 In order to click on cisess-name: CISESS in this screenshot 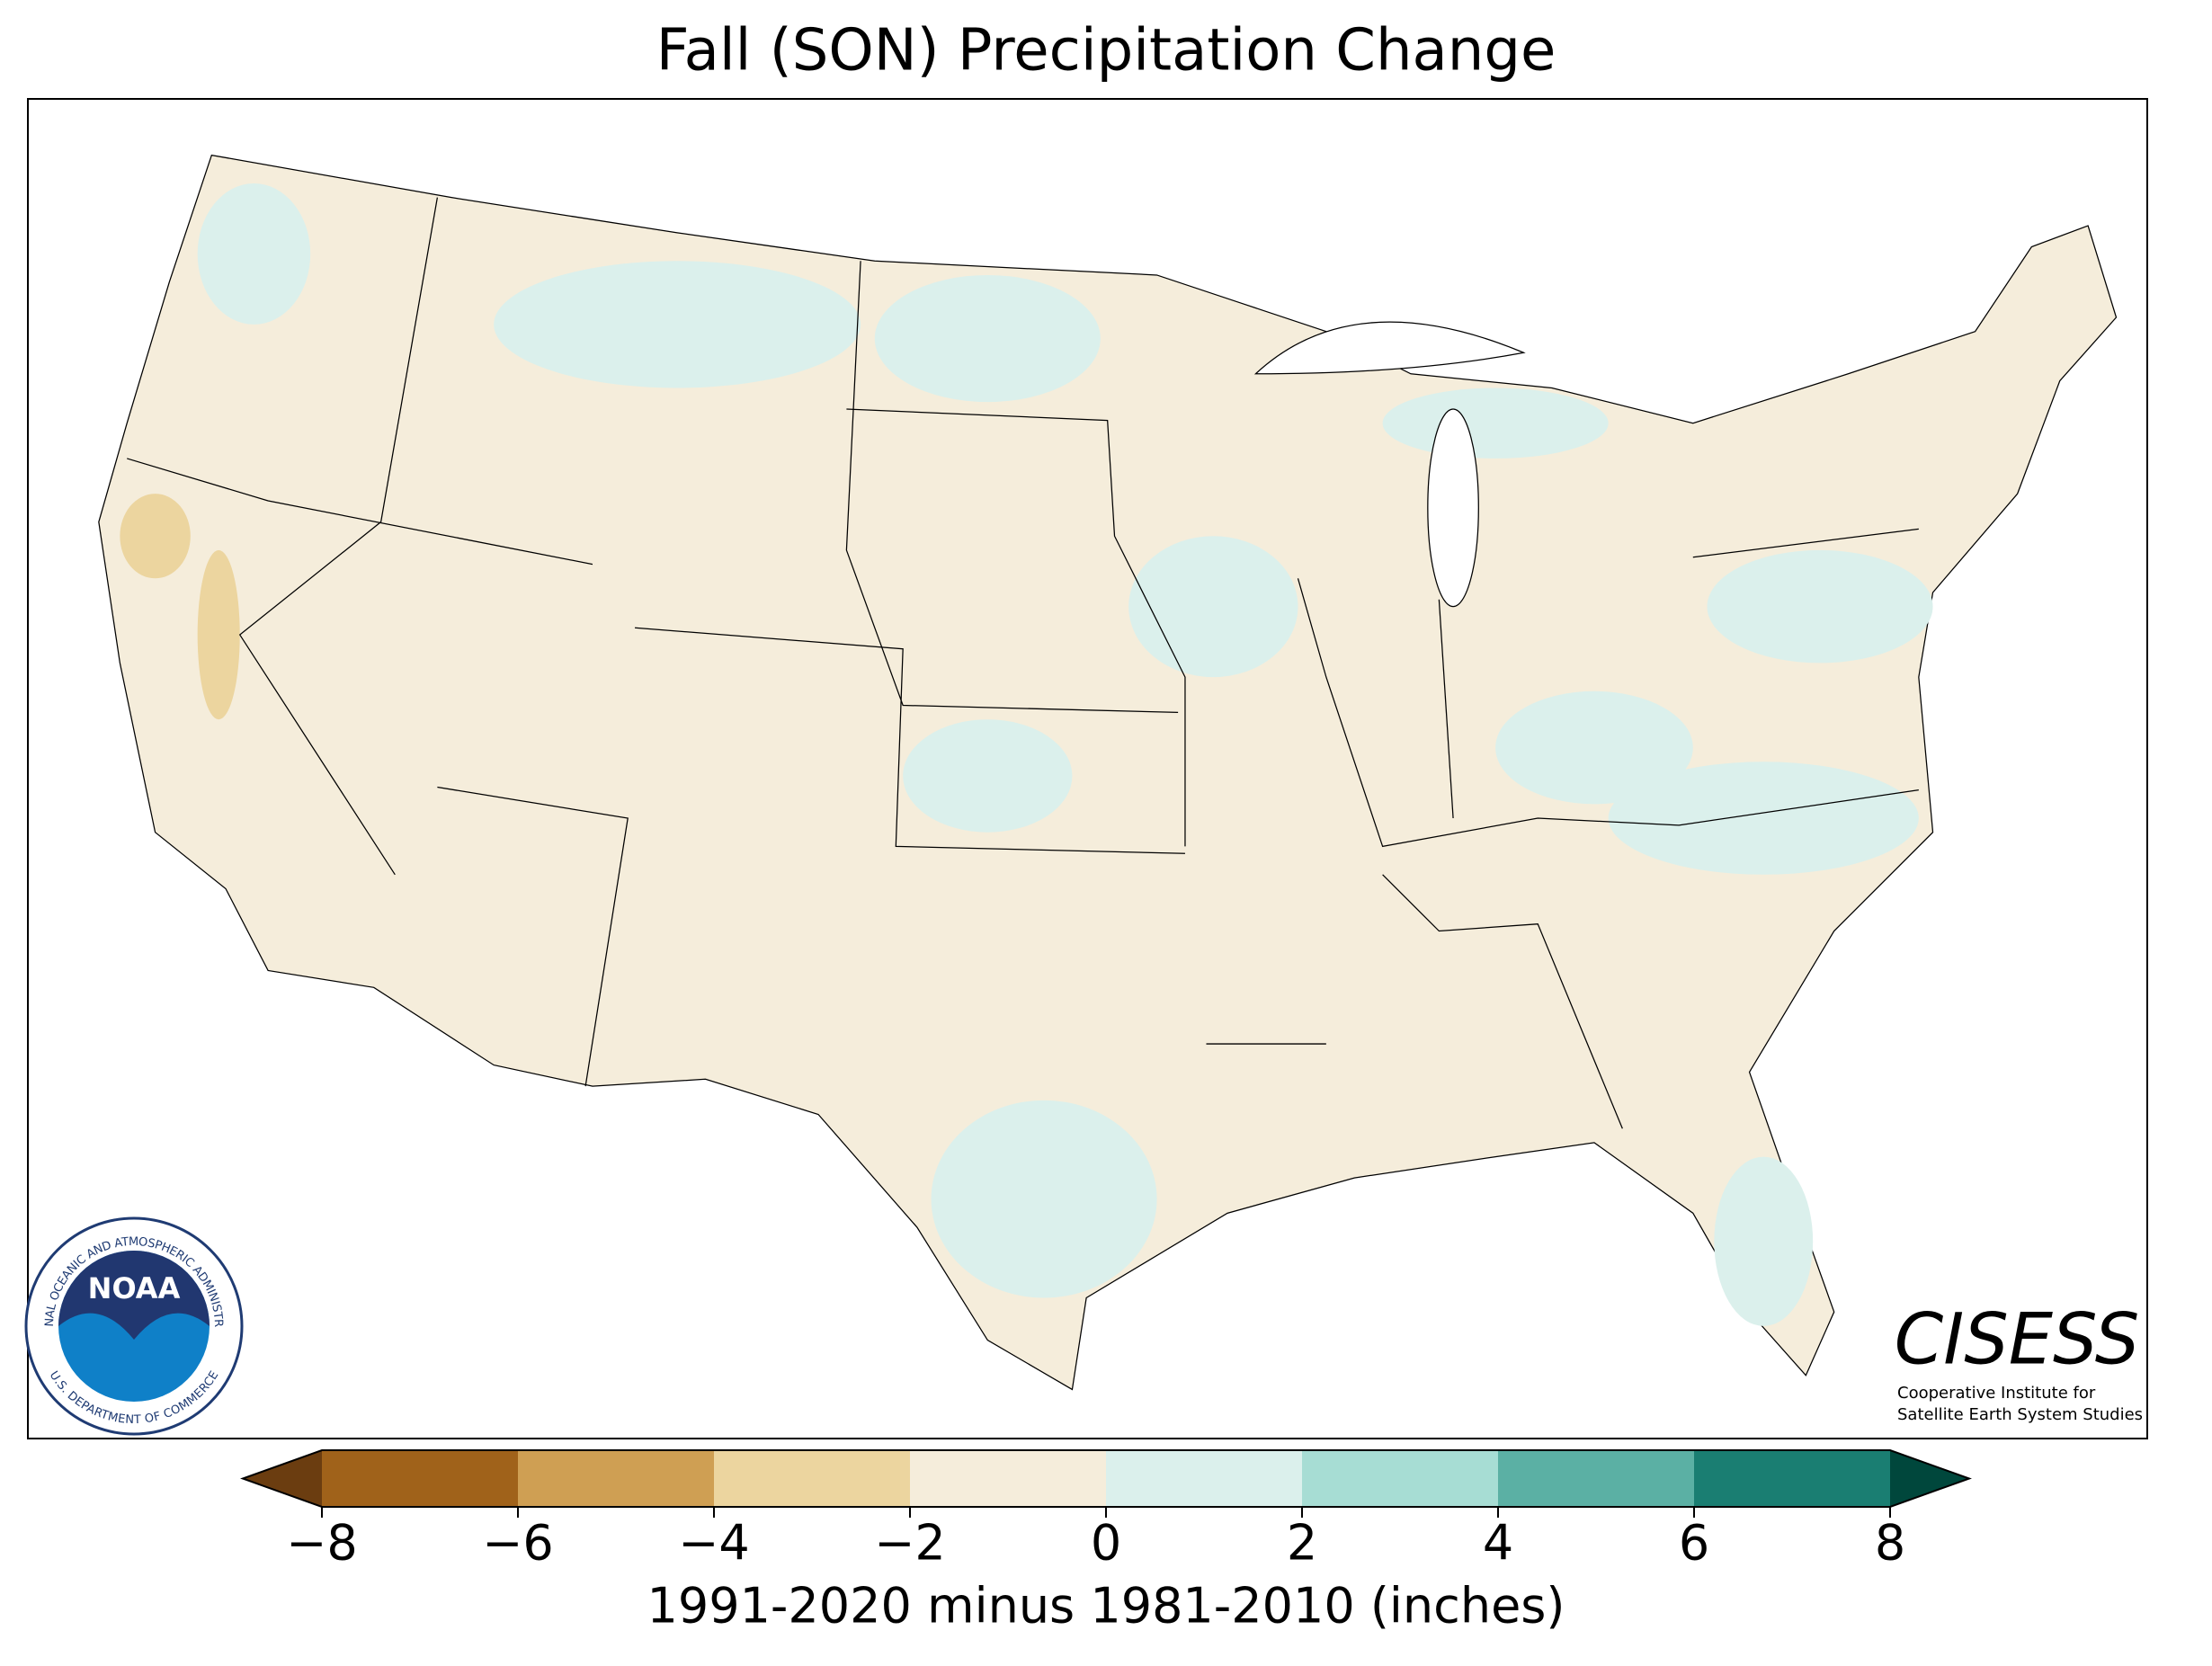, I will do `click(2017, 1339)`.